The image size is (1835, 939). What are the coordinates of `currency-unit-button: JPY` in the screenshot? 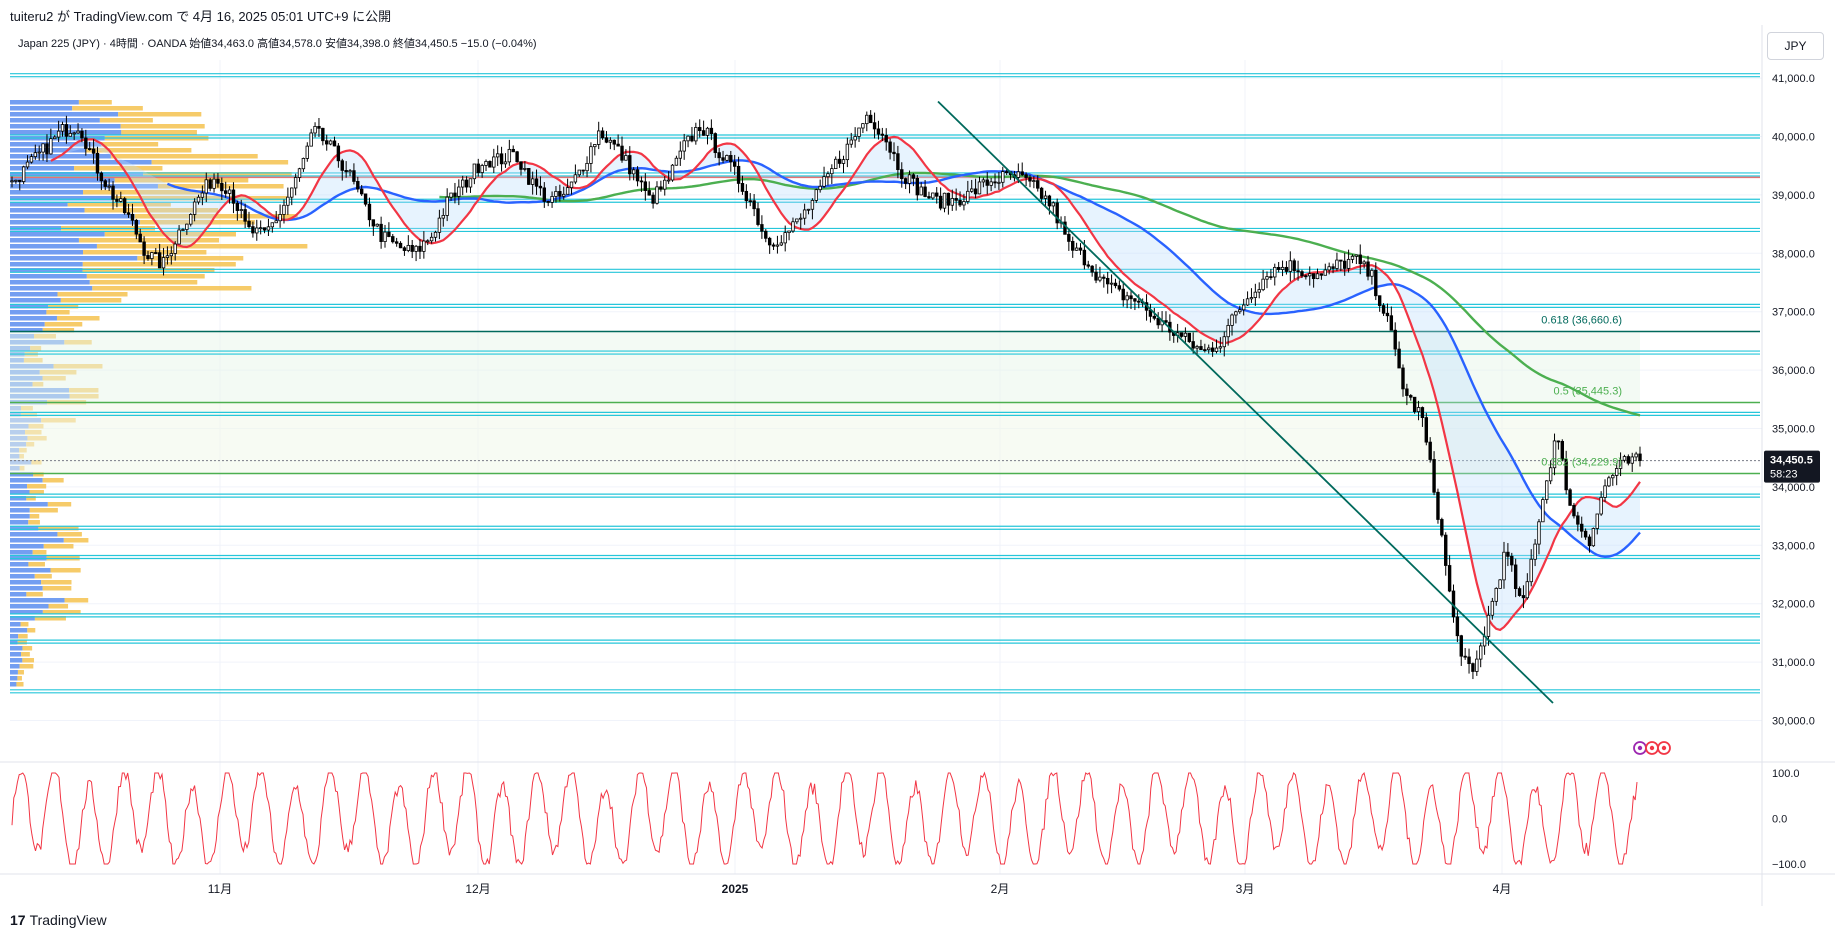 It's located at (1795, 46).